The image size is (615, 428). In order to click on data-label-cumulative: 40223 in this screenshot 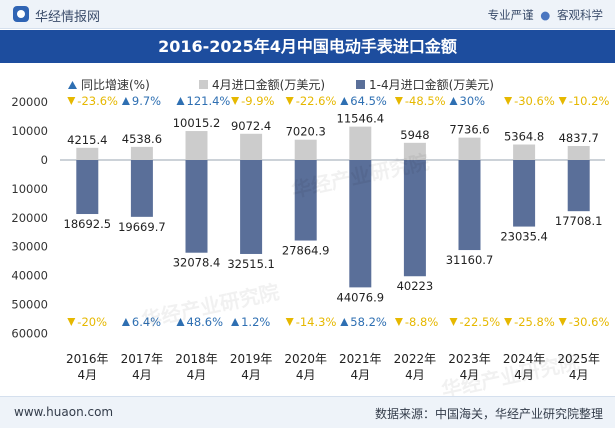, I will do `click(415, 286)`.